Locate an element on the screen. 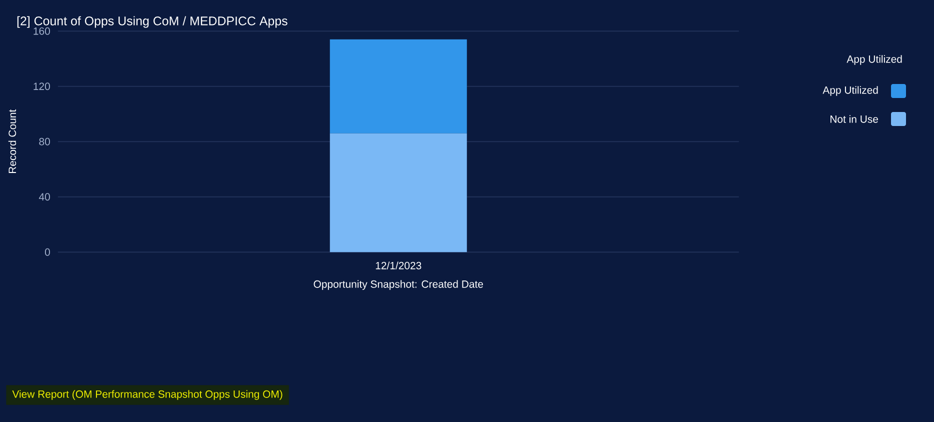 The image size is (934, 422). y-axis-title: Record Count is located at coordinates (12, 141).